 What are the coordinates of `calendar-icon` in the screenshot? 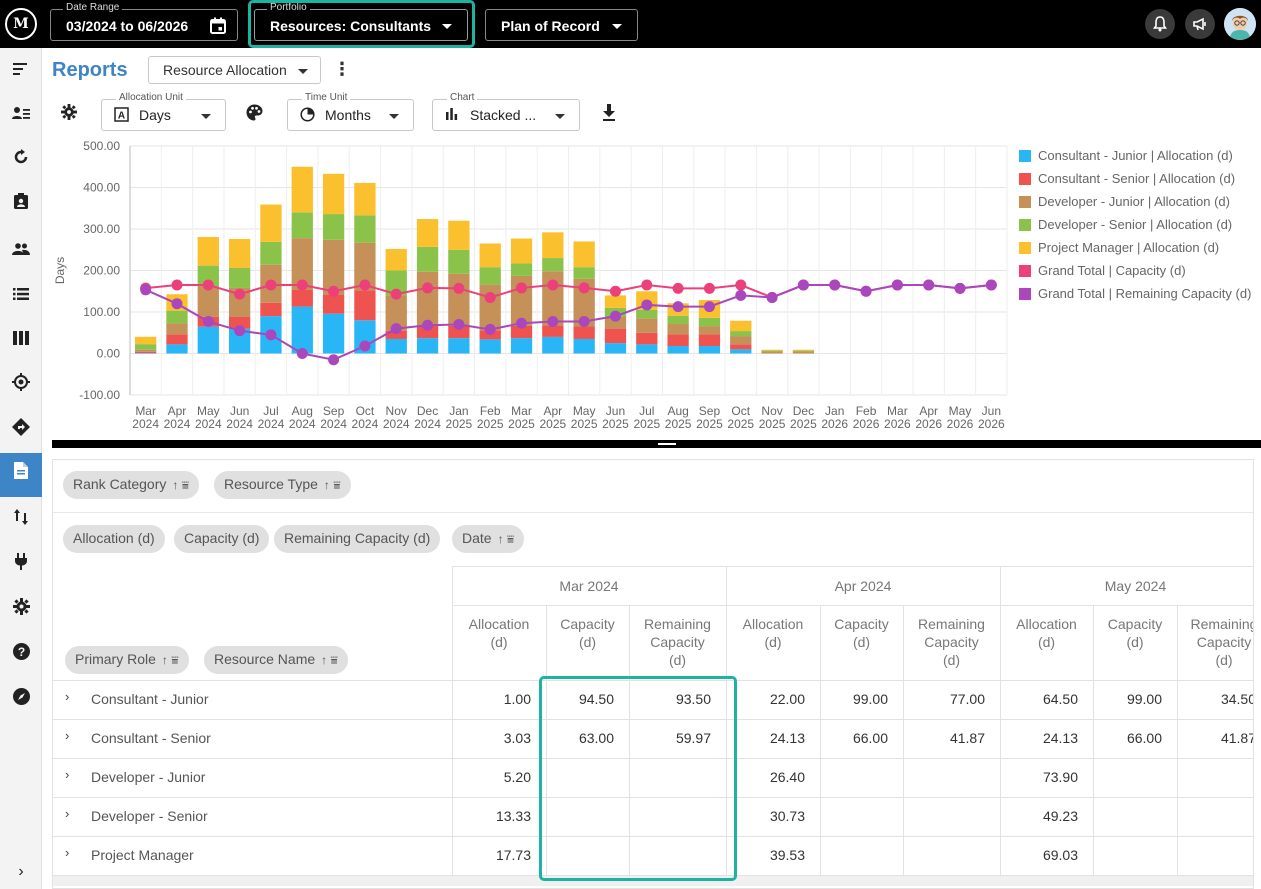 It's located at (218, 26).